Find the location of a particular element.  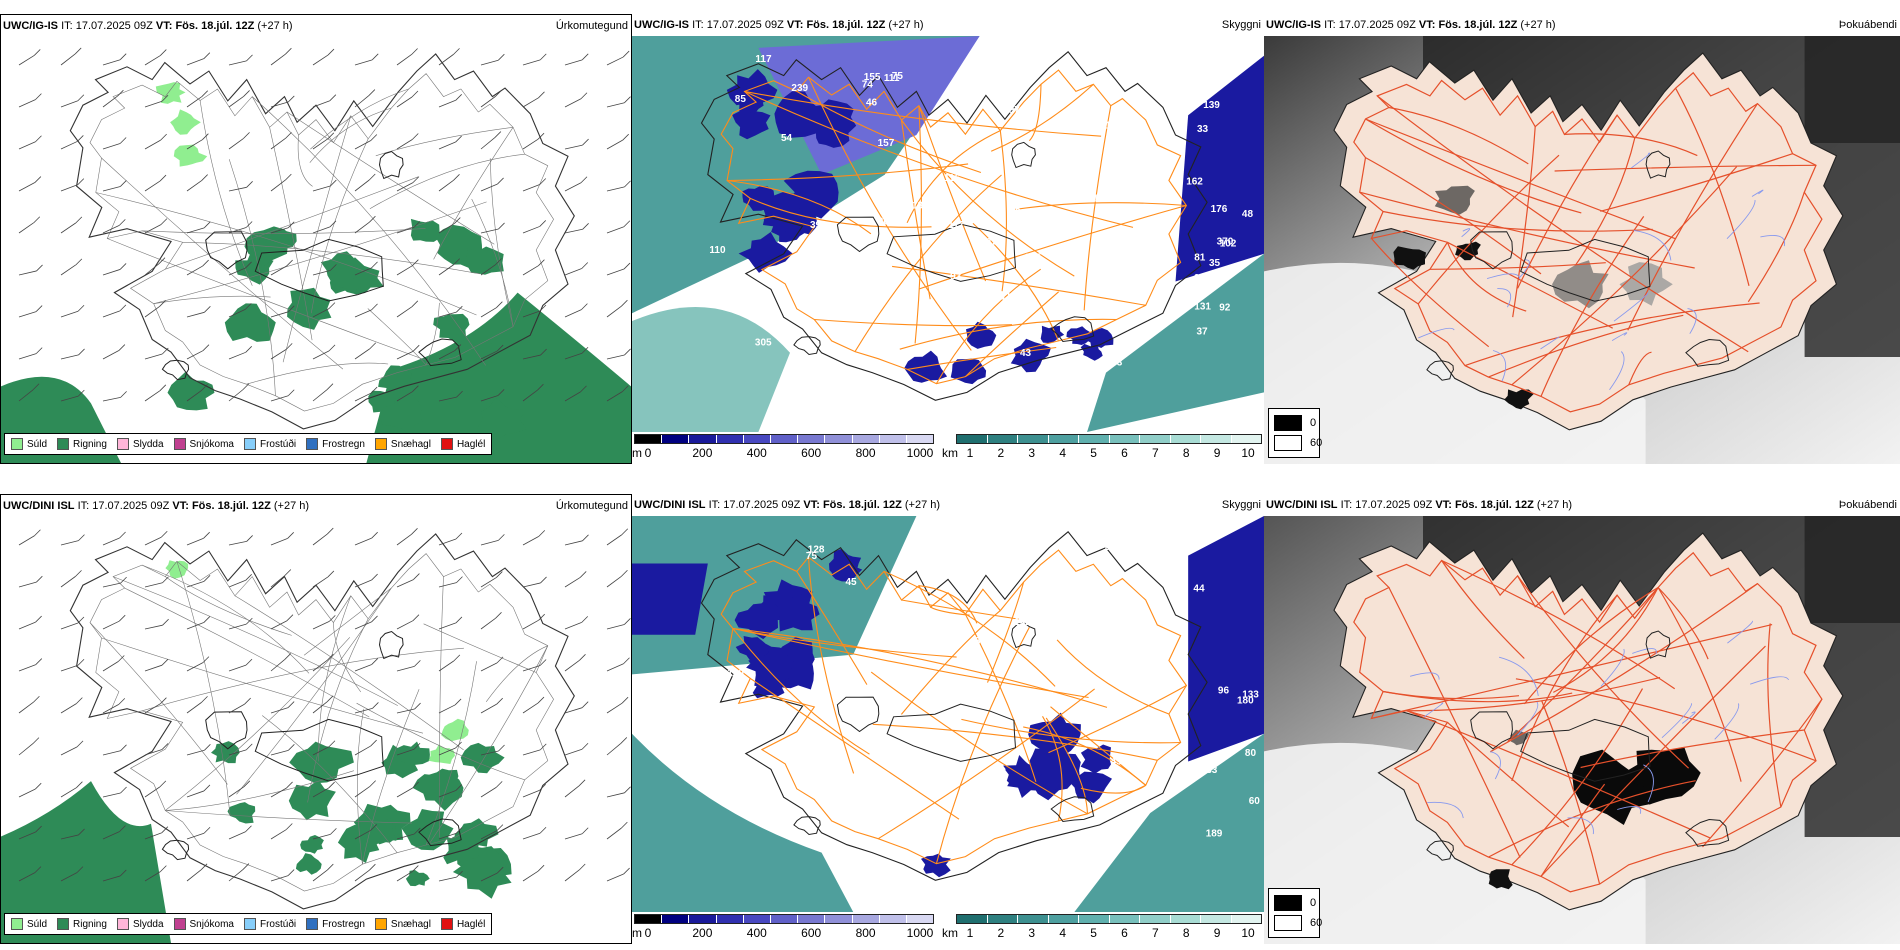

colorbar-tick: 4 is located at coordinates (1062, 933).